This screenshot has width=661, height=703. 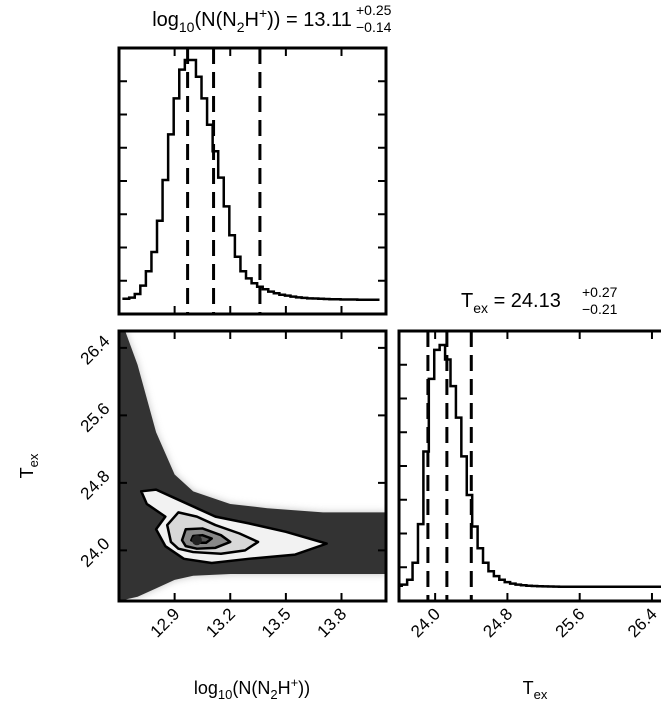 What do you see at coordinates (425, 622) in the screenshot?
I see `x-tick-label-2-0: 24.0` at bounding box center [425, 622].